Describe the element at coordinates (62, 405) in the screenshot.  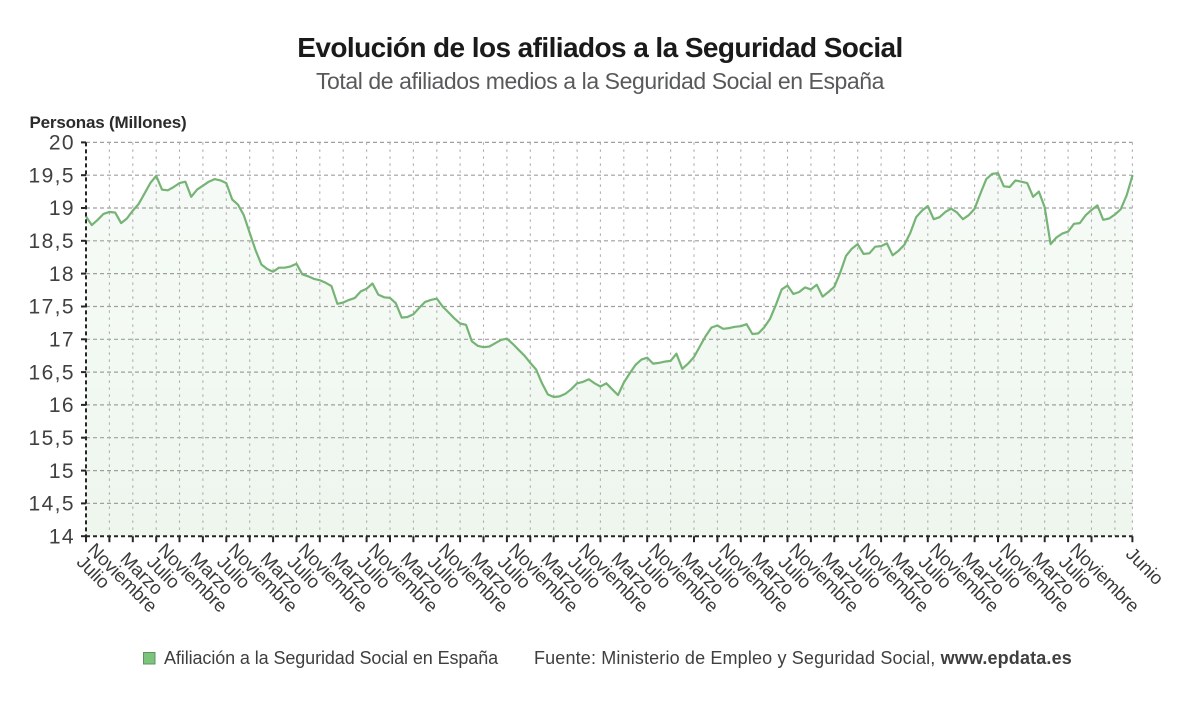
I see `svg-text: 16` at that location.